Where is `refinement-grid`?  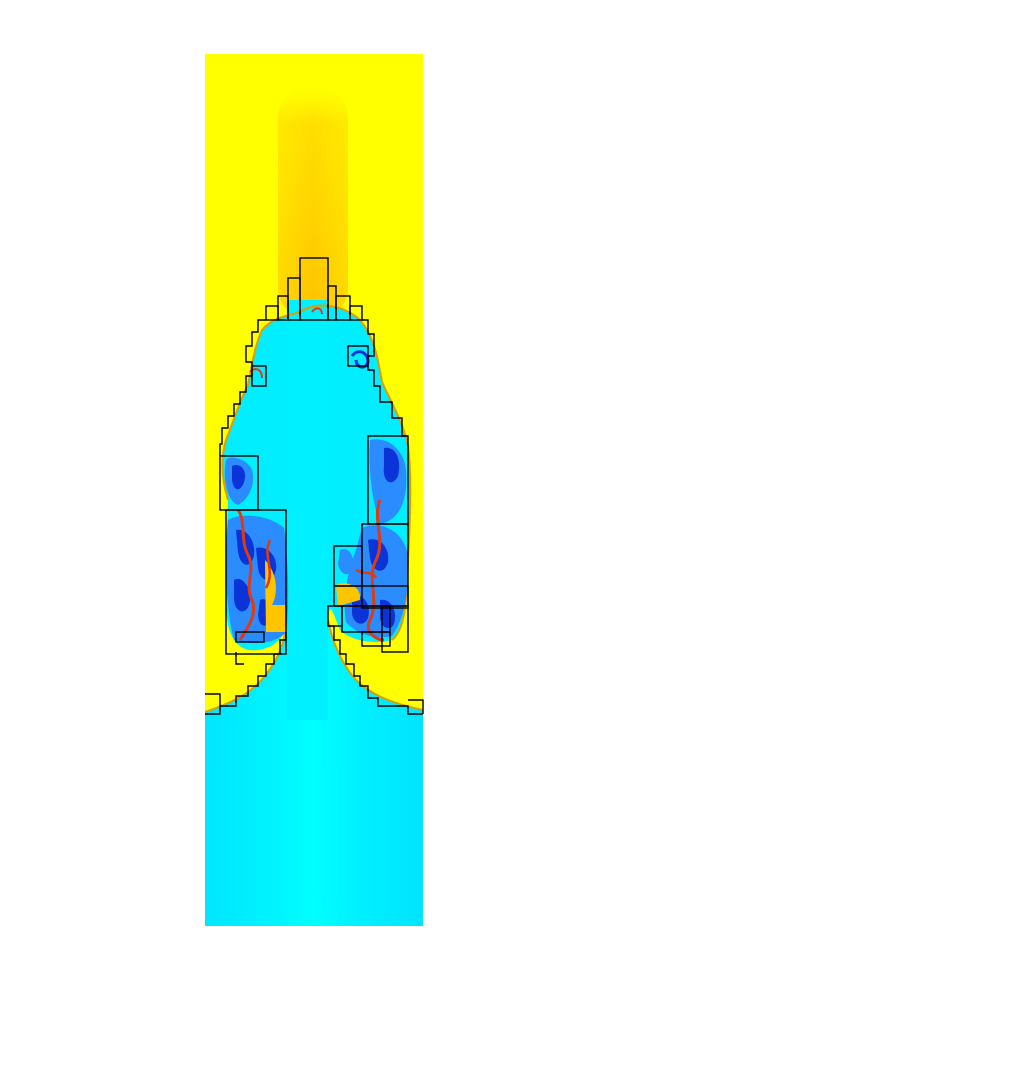 refinement-grid is located at coordinates (314, 486).